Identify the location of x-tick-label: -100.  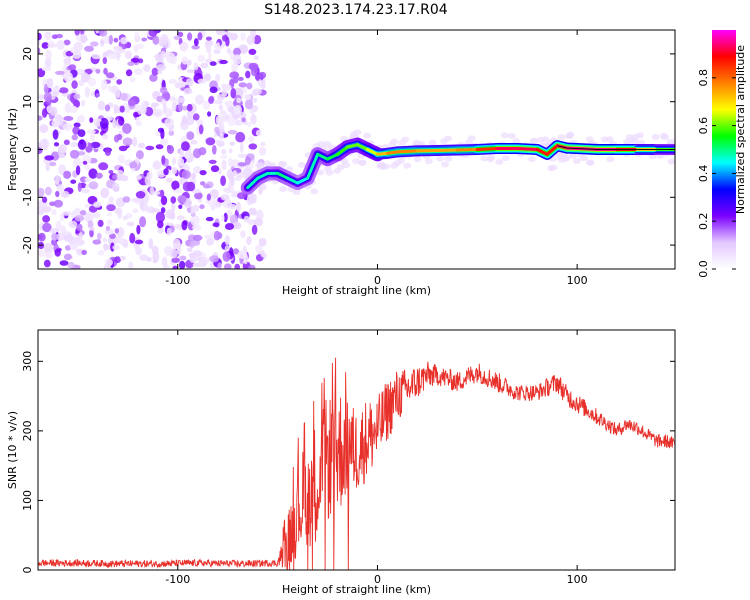
(177, 280).